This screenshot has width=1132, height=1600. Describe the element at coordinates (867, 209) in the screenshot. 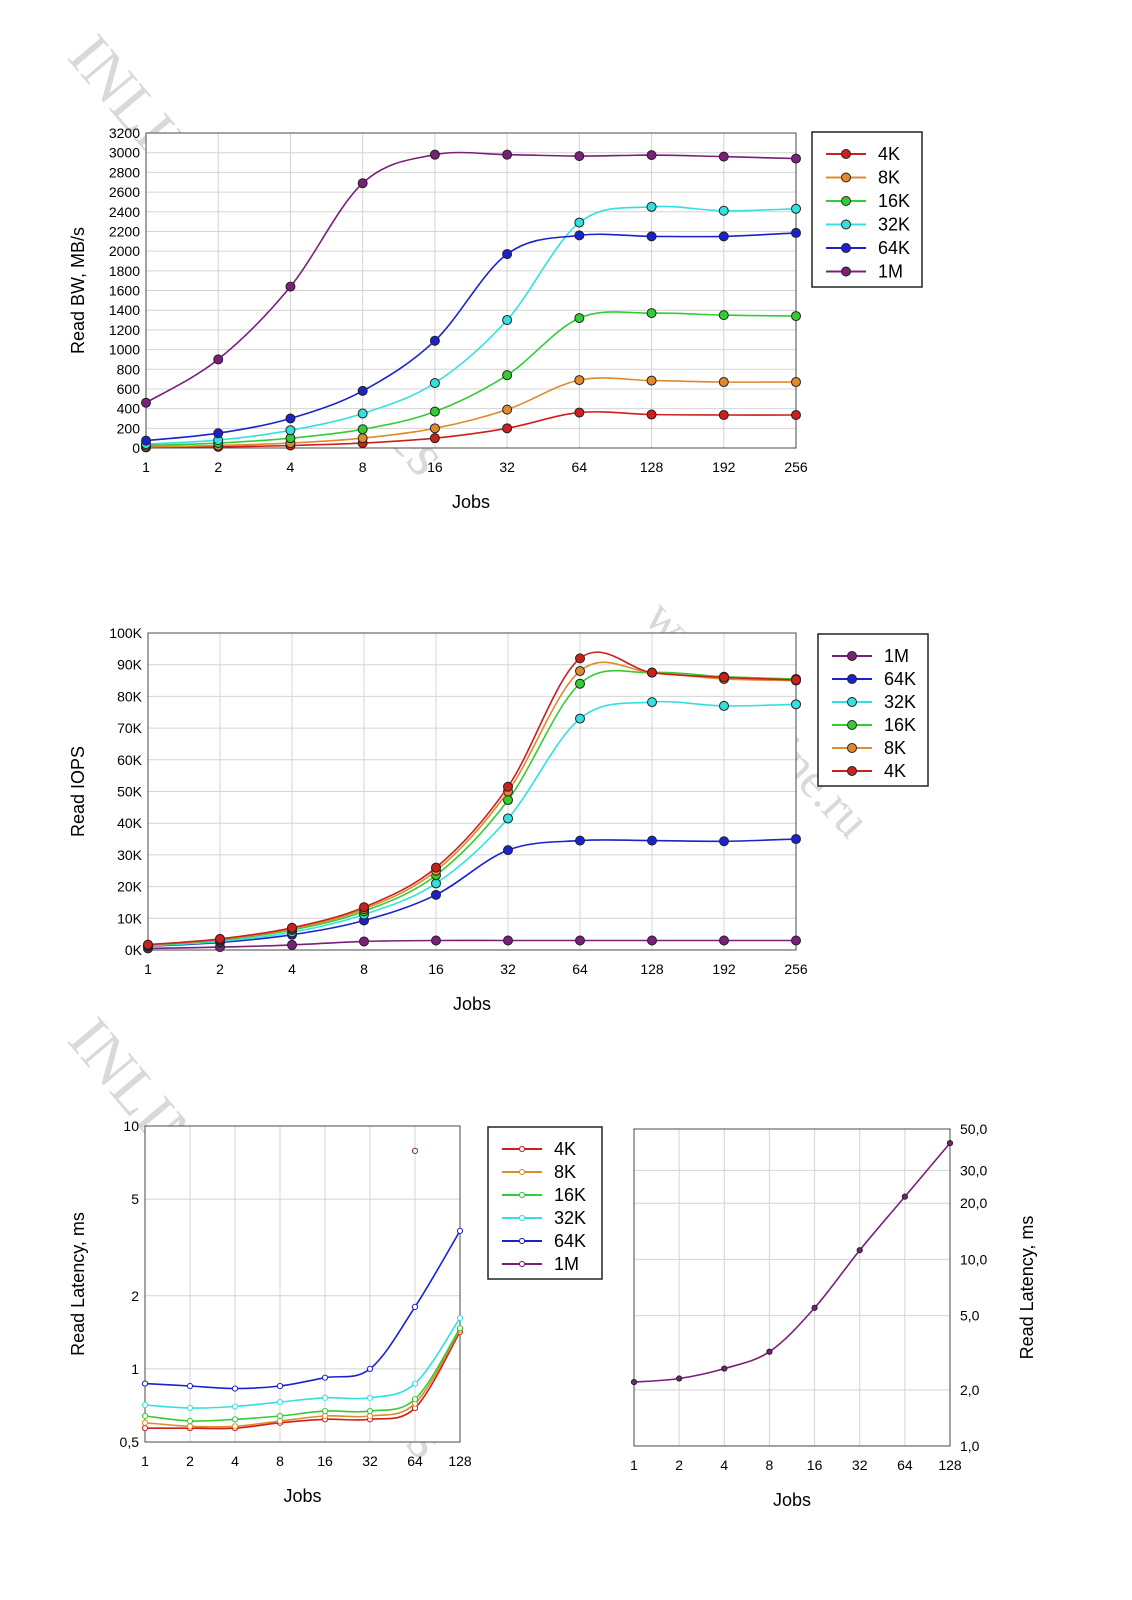

I see `legend-box` at that location.